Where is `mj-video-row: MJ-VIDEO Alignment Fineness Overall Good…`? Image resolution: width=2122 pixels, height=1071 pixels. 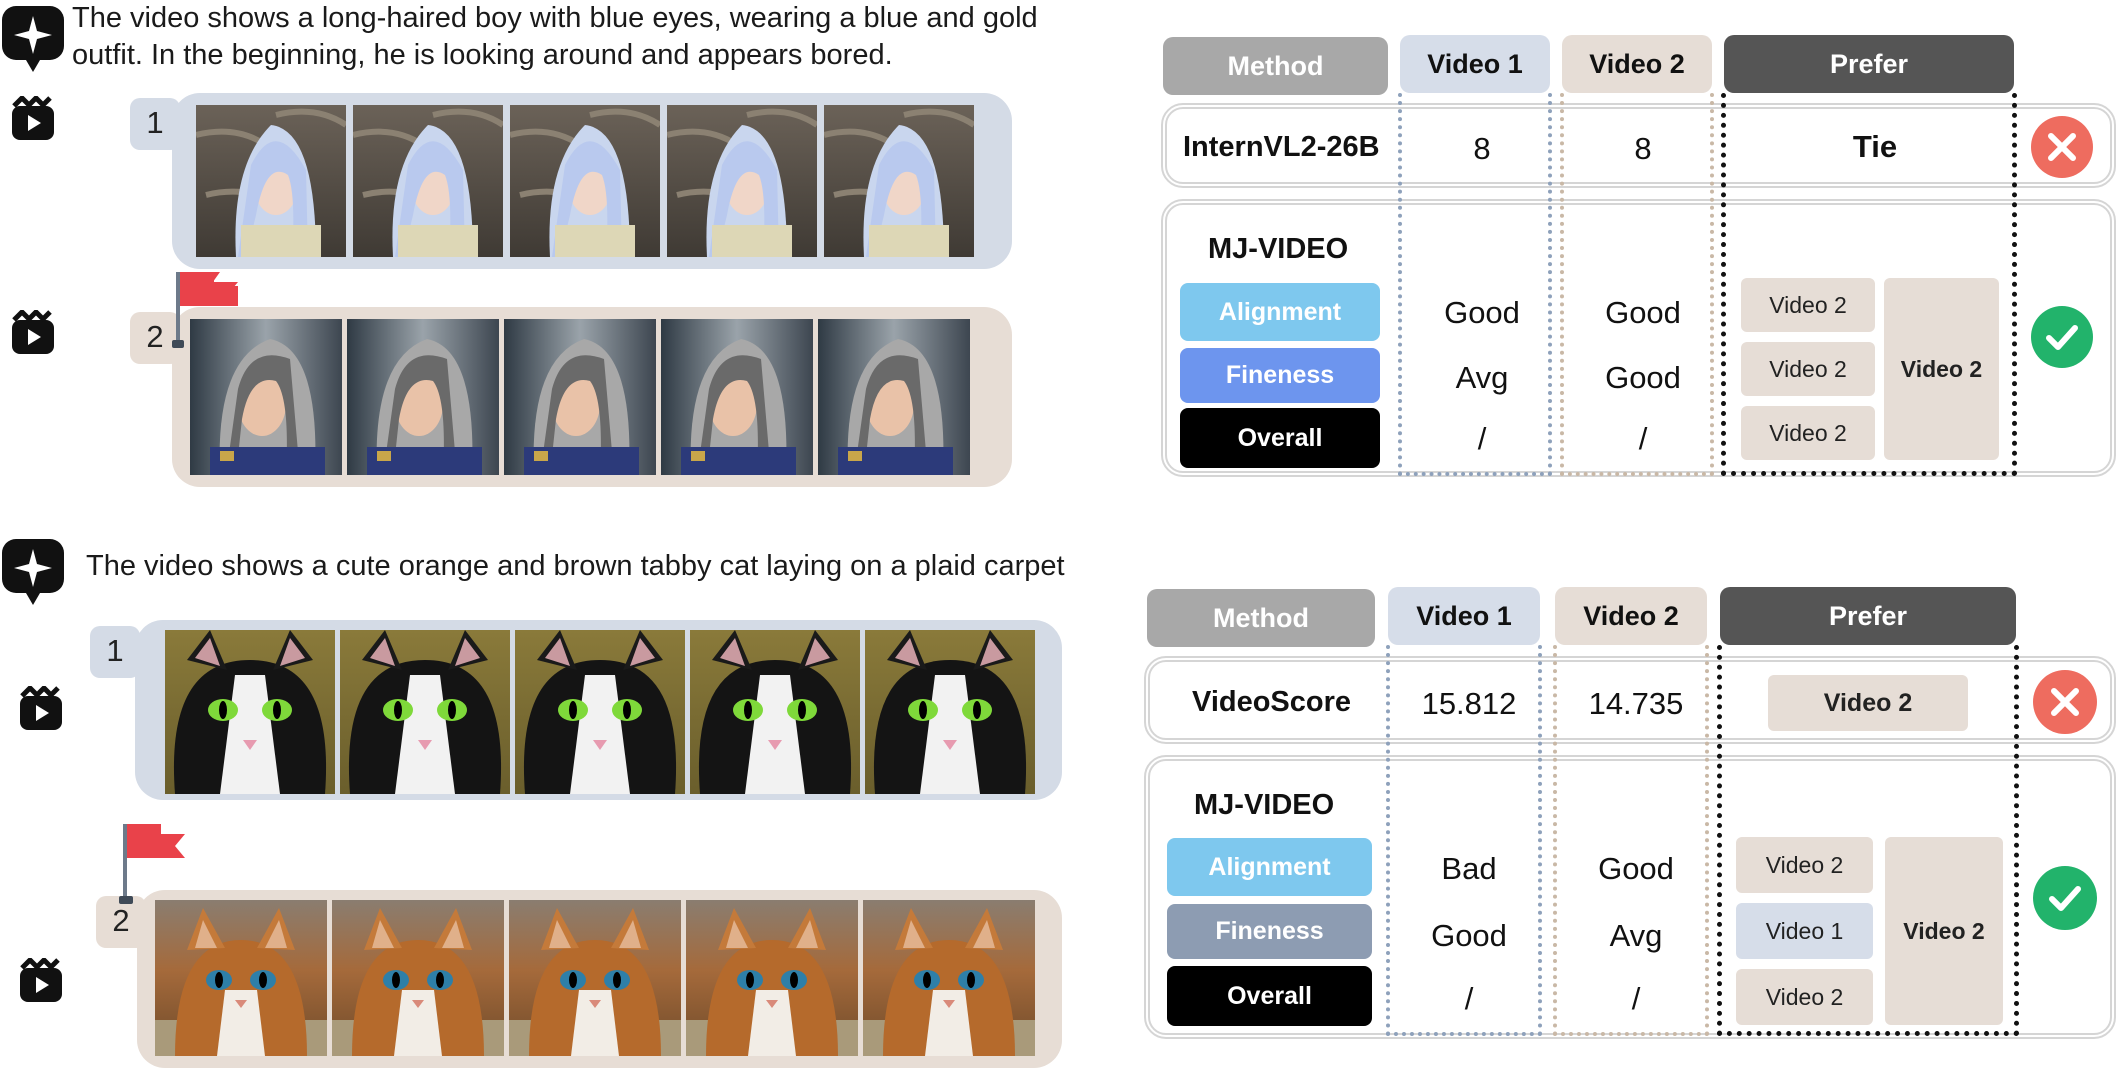 mj-video-row: MJ-VIDEO Alignment Fineness Overall Good… is located at coordinates (1638, 338).